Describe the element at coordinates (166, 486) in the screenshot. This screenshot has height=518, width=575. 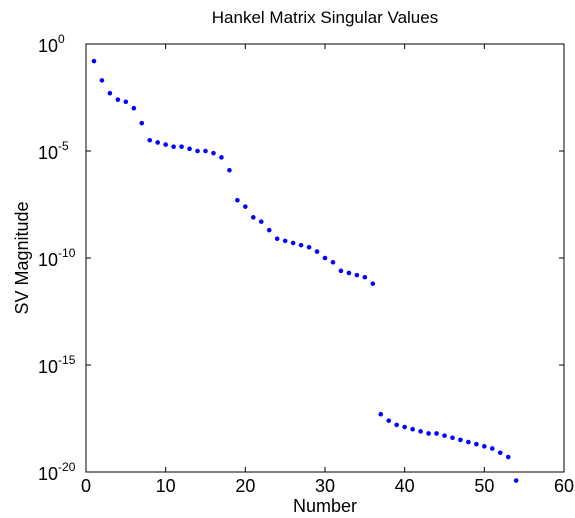
I see `x-tick-label: 10` at that location.